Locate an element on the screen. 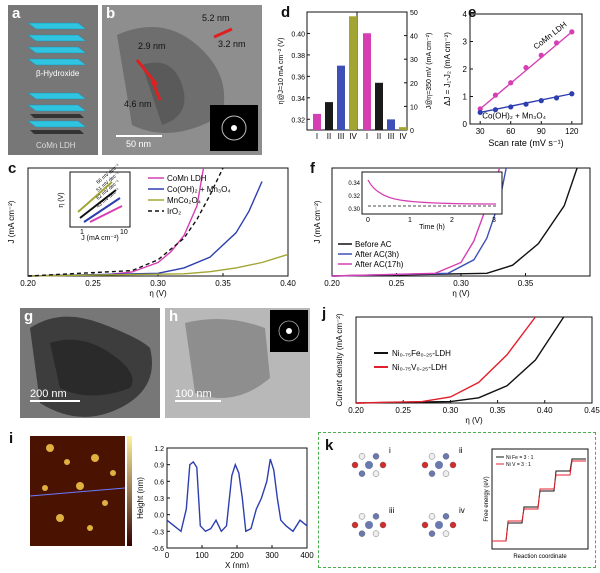  inset-x-tick: 1 is located at coordinates (410, 220).